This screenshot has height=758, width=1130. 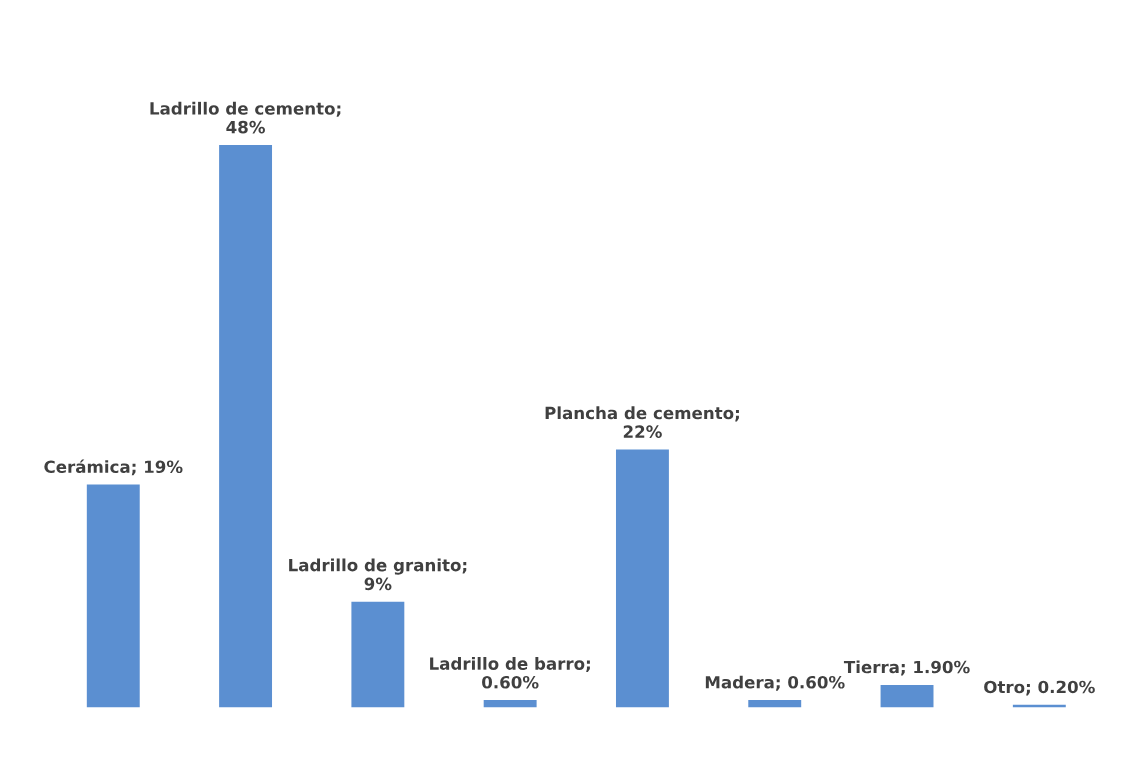 What do you see at coordinates (775, 683) in the screenshot?
I see `data-label: Madera; 0.60%` at bounding box center [775, 683].